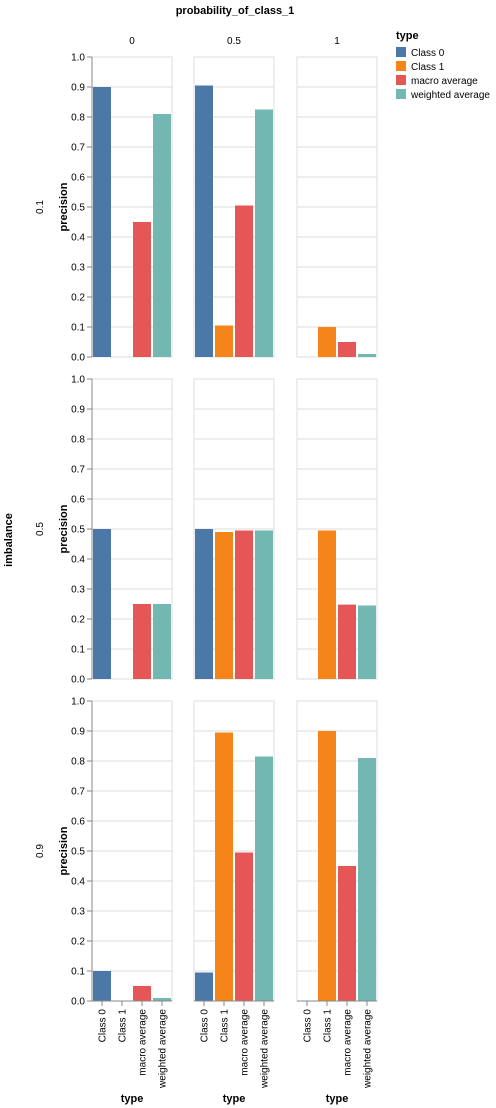 Image resolution: width=496 pixels, height=1108 pixels. What do you see at coordinates (444, 81) in the screenshot?
I see `legend-label: macro average` at bounding box center [444, 81].